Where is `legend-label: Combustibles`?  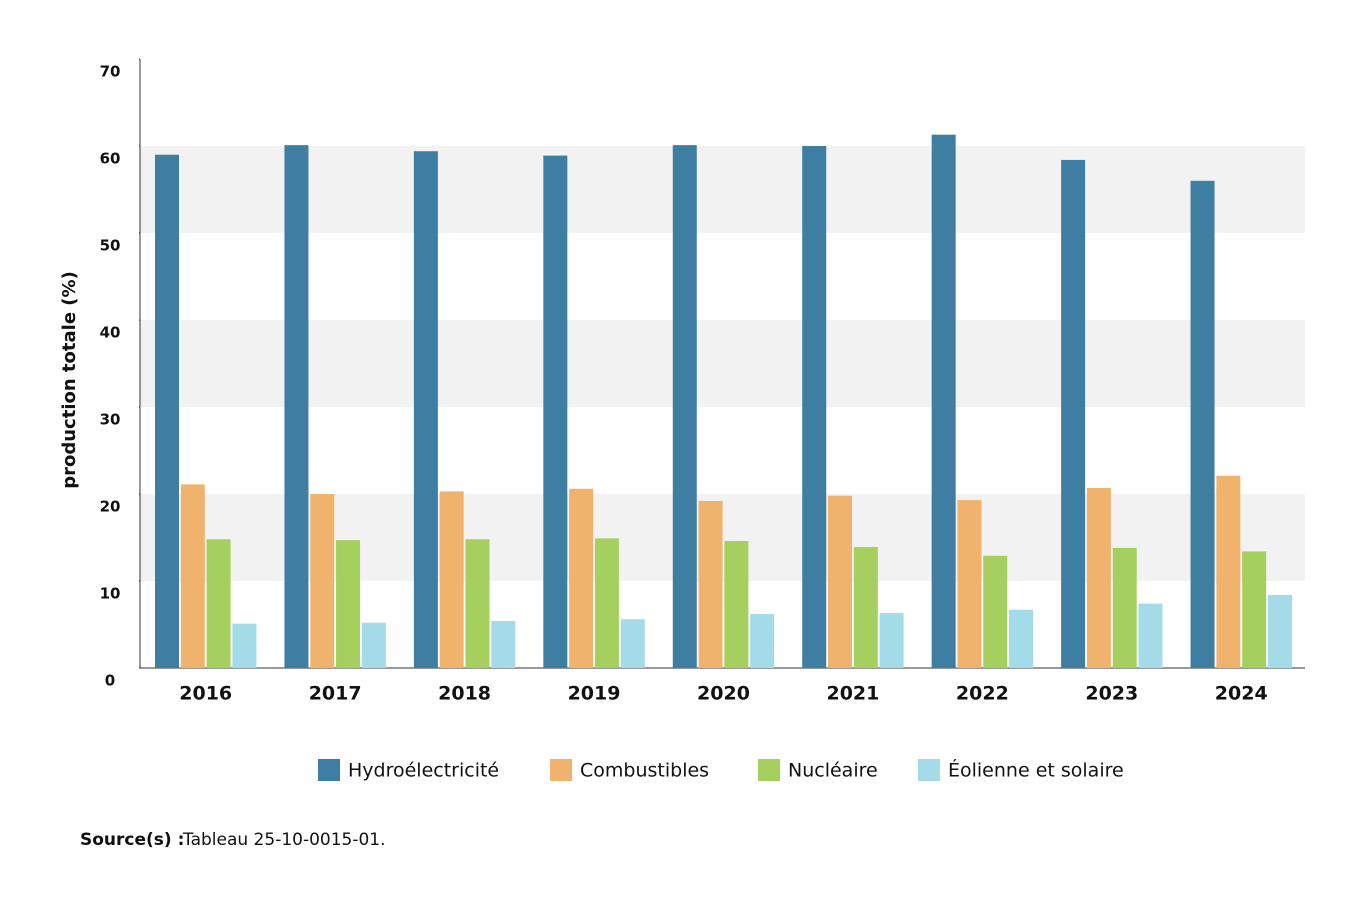 legend-label: Combustibles is located at coordinates (644, 771).